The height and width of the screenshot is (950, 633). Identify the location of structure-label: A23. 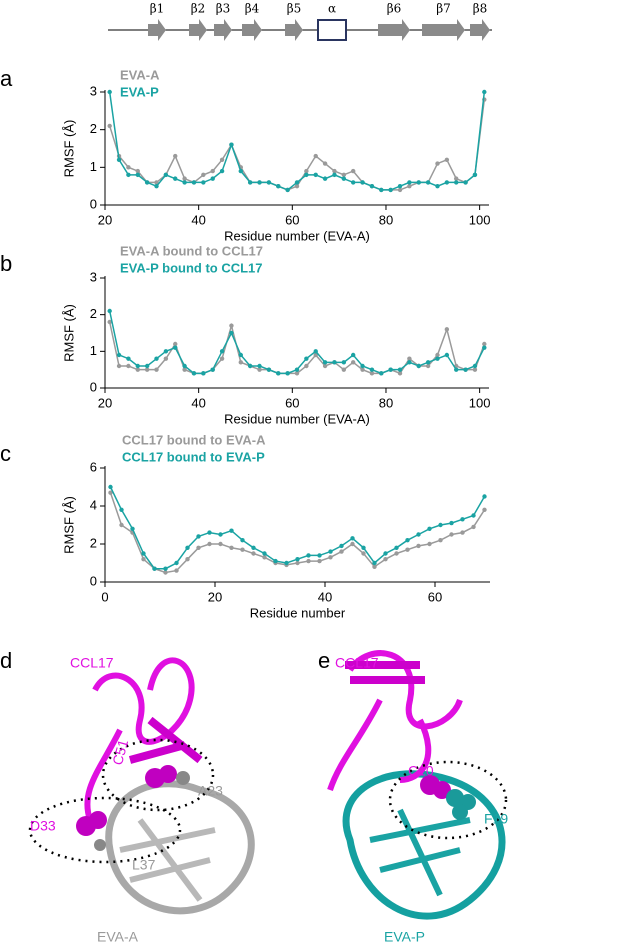
(210, 791).